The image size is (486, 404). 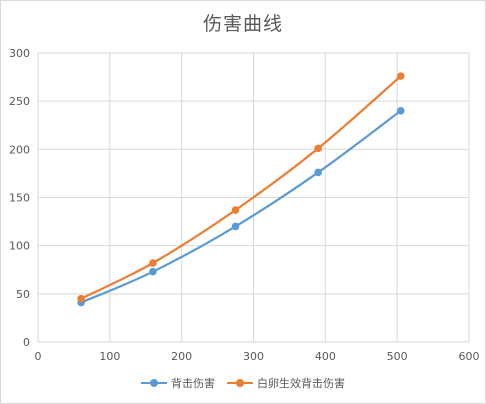 I want to click on y-tick-label: 300, so click(x=19, y=53).